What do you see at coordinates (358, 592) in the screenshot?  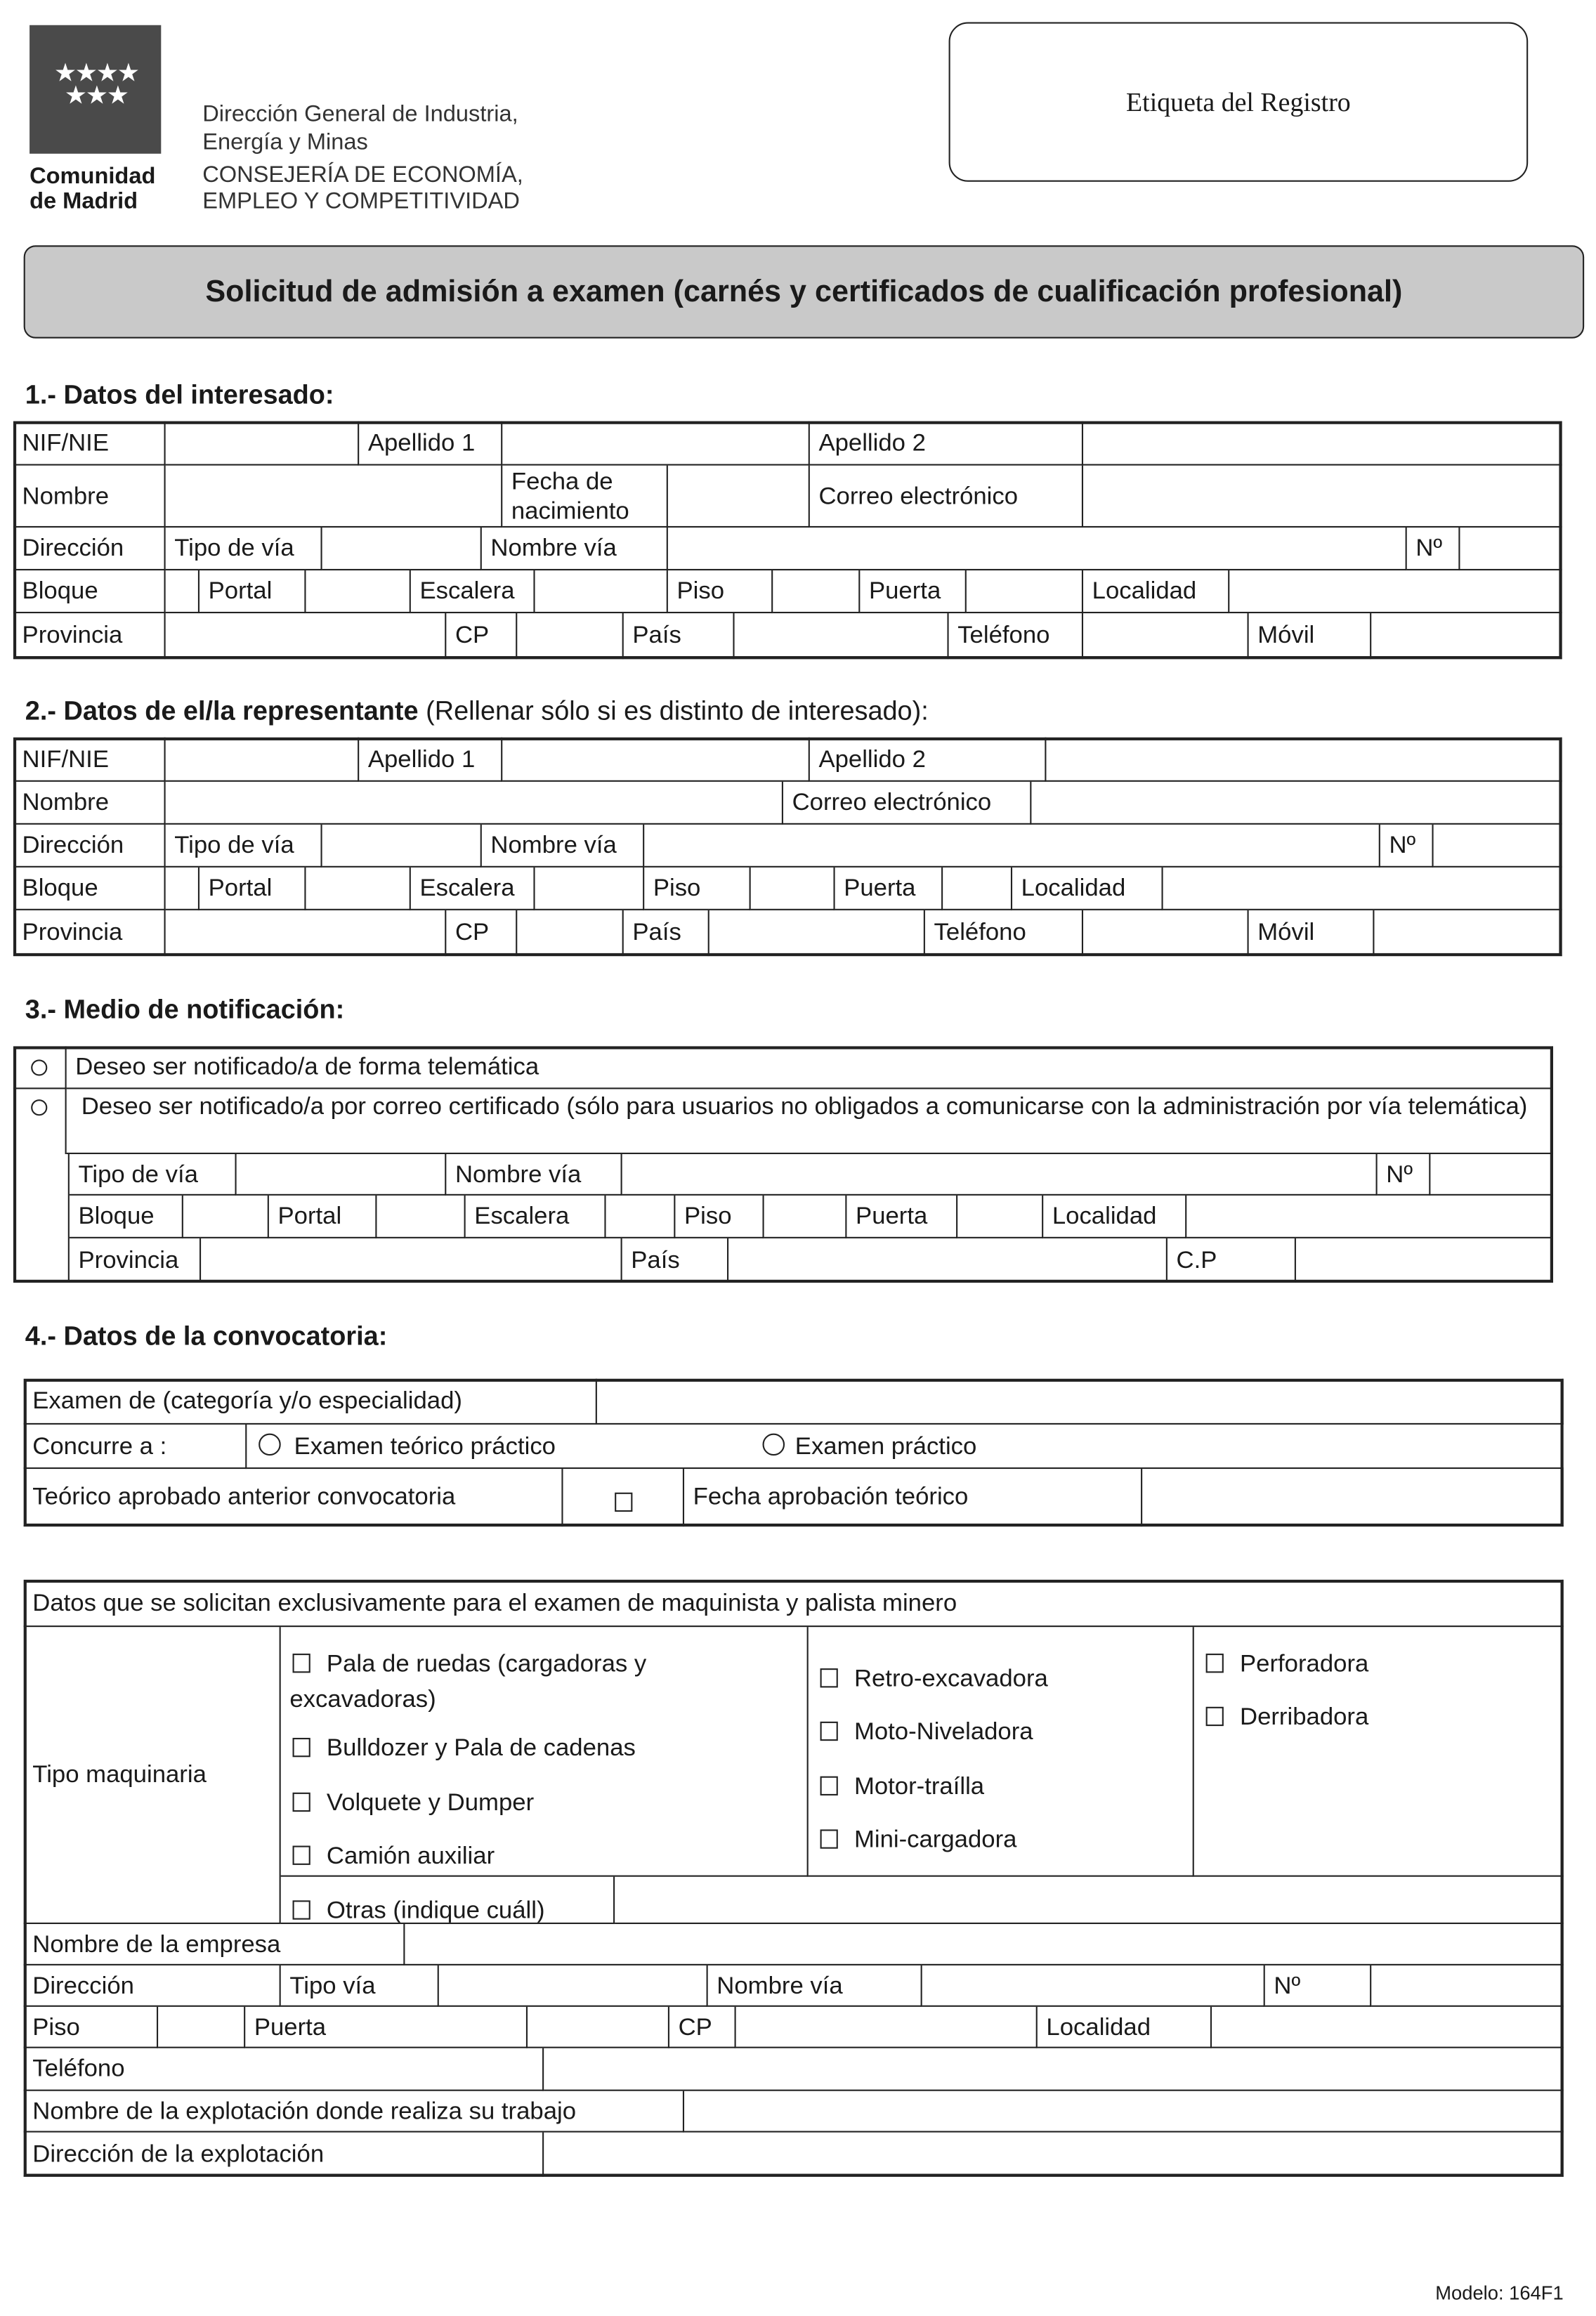 I see `s1-portal-input` at bounding box center [358, 592].